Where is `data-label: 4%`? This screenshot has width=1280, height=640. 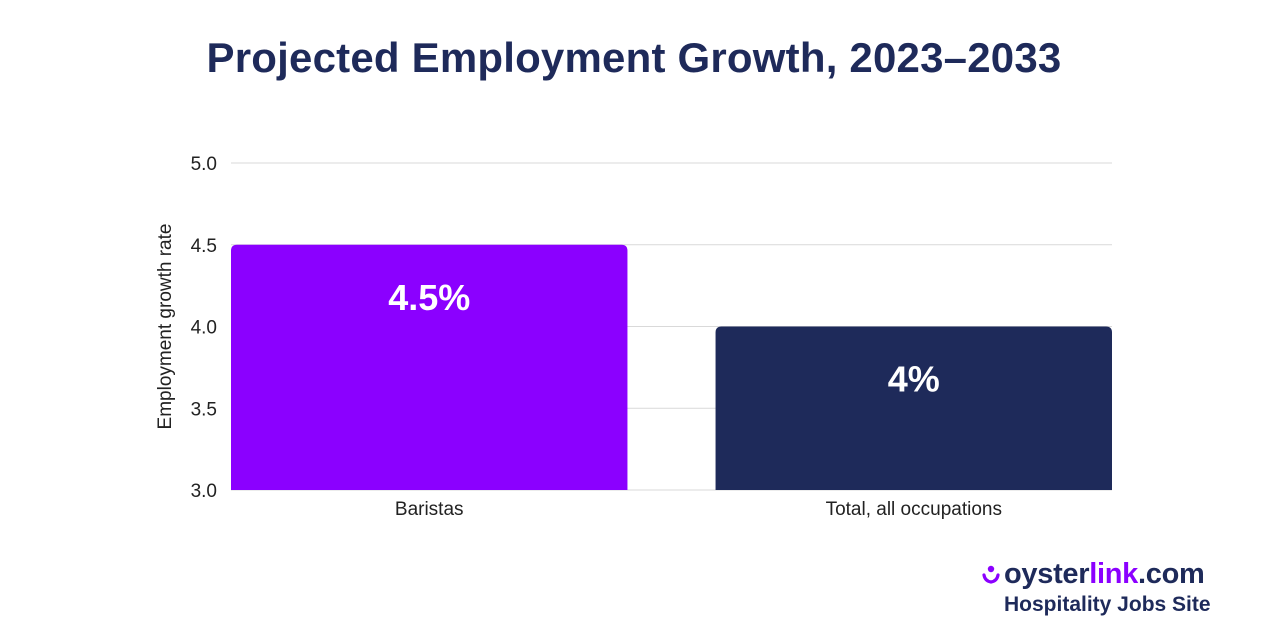
data-label: 4% is located at coordinates (914, 379).